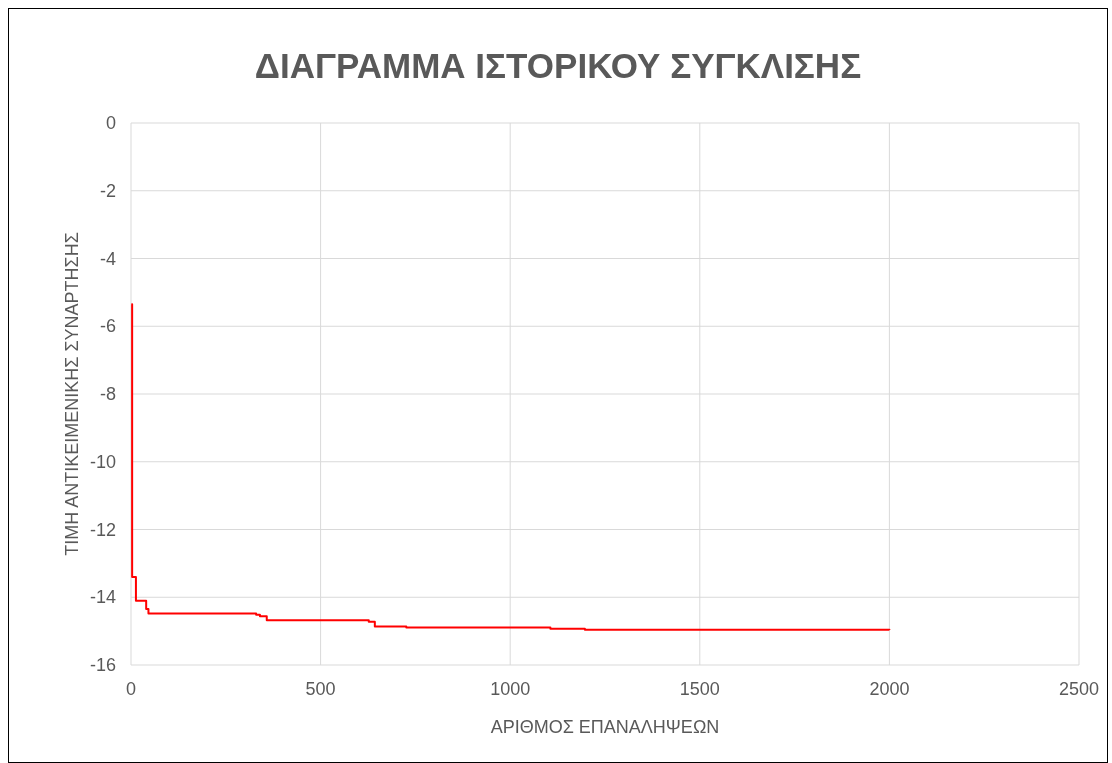 The height and width of the screenshot is (763, 1112). What do you see at coordinates (102, 597) in the screenshot?
I see `y-tick-label: -14` at bounding box center [102, 597].